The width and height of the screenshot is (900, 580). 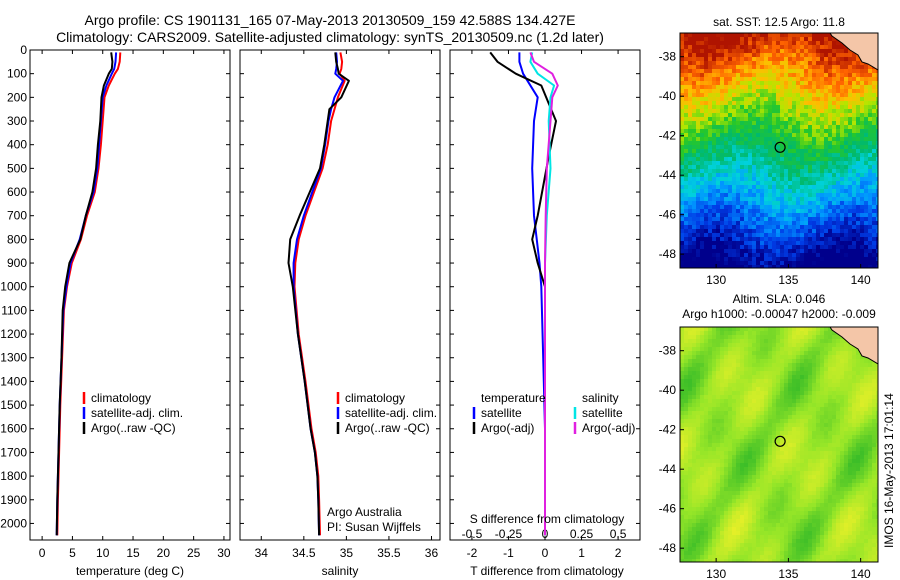 What do you see at coordinates (544, 294) in the screenshot?
I see `series-line` at bounding box center [544, 294].